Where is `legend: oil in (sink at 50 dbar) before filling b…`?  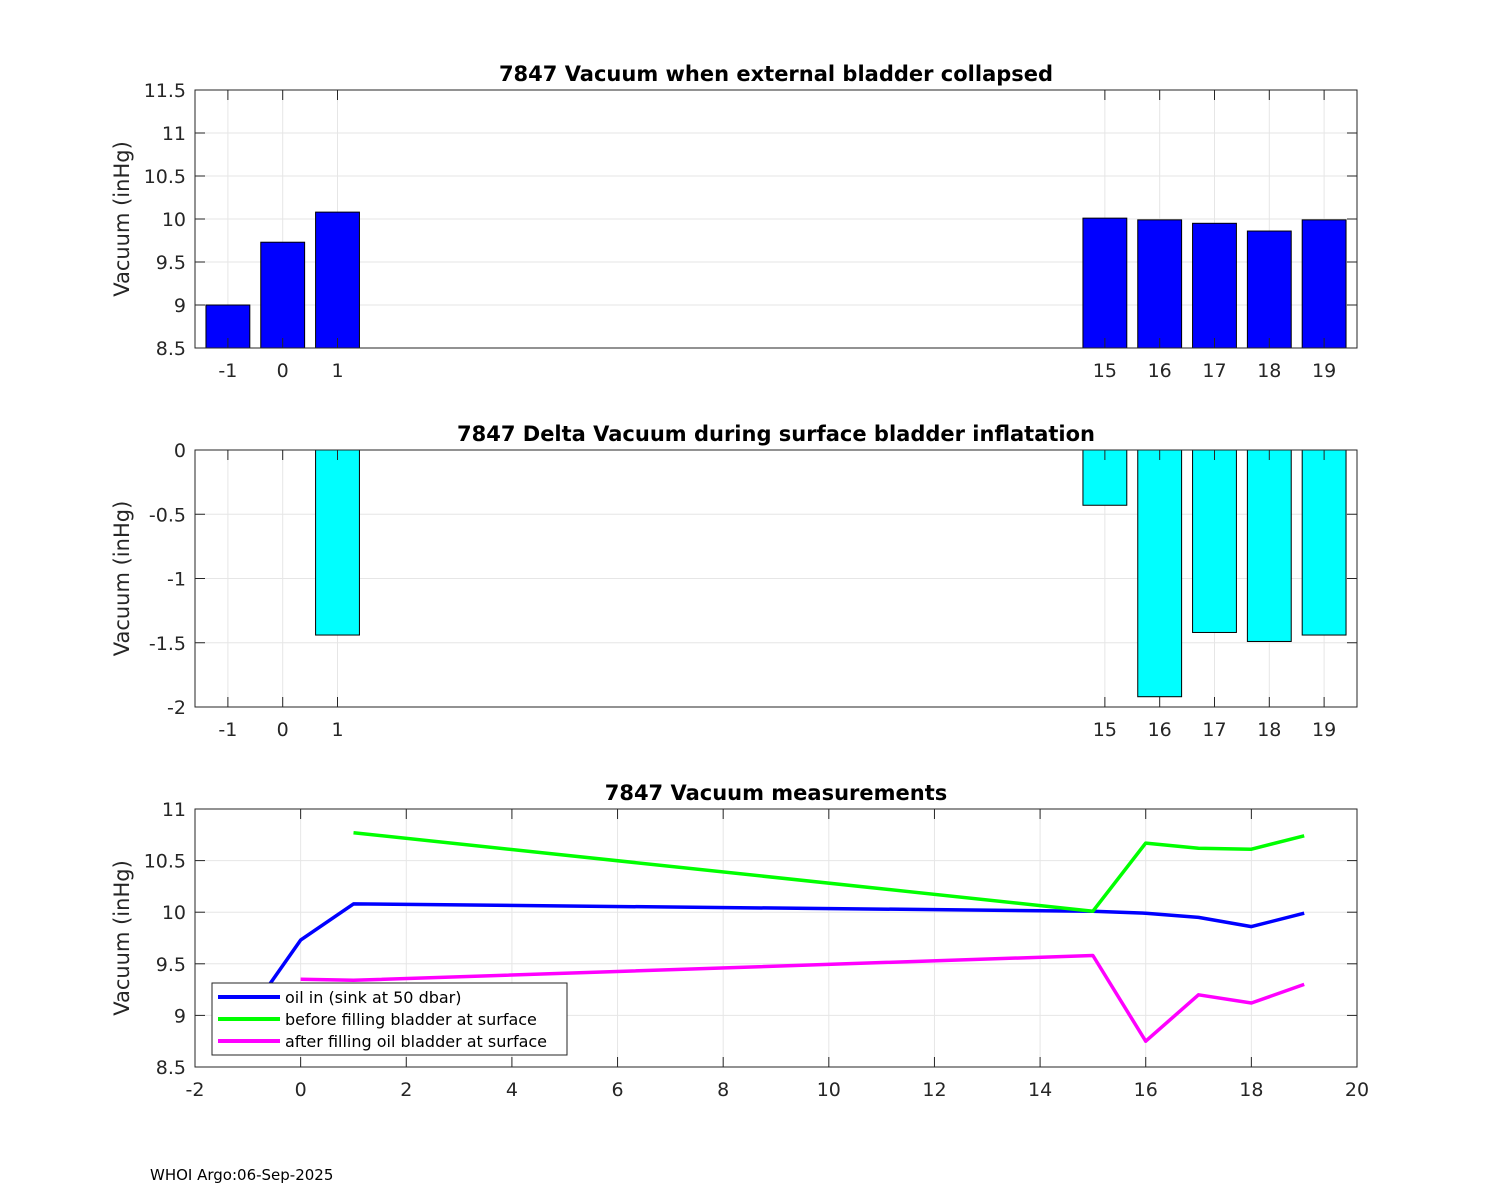 legend: oil in (sink at 50 dbar) before filling b… is located at coordinates (389, 1019).